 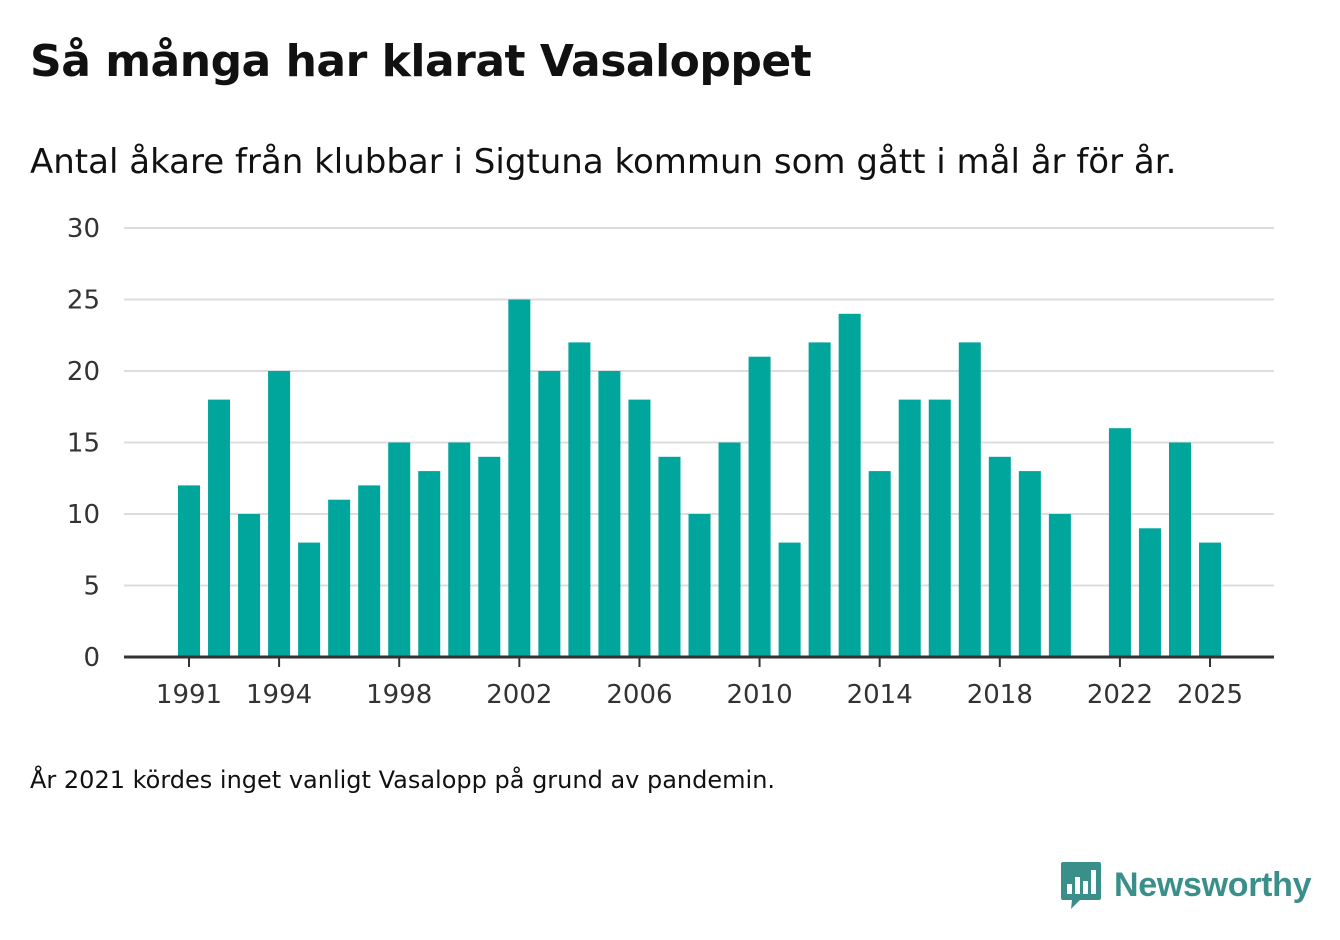 I want to click on bar-2008, so click(x=699, y=585).